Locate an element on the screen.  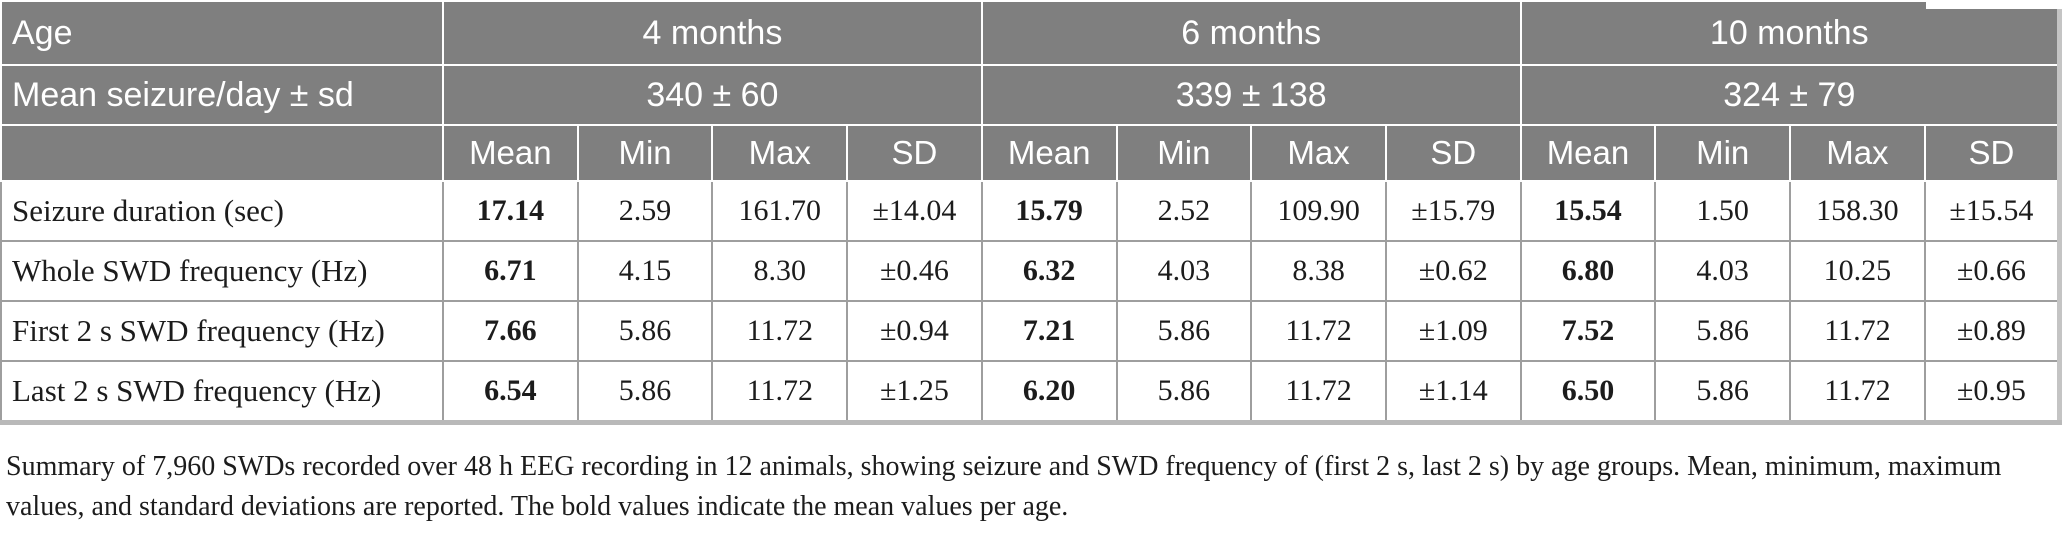
table-cell: 6.32 is located at coordinates (1049, 271).